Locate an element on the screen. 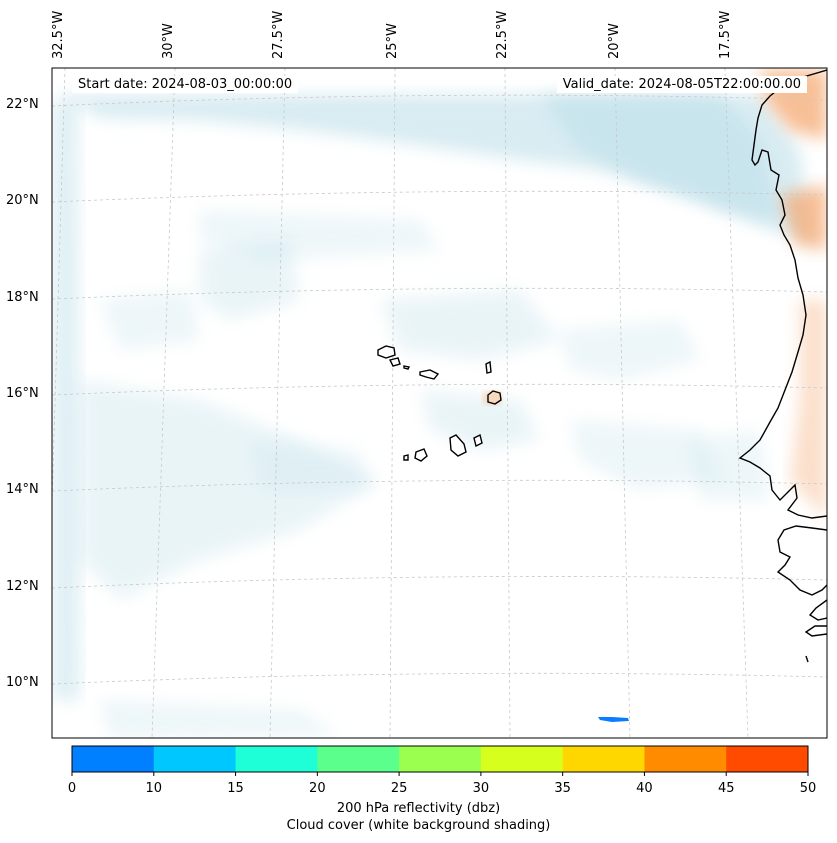 The image size is (837, 843). lon-label: 30°W is located at coordinates (168, 41).